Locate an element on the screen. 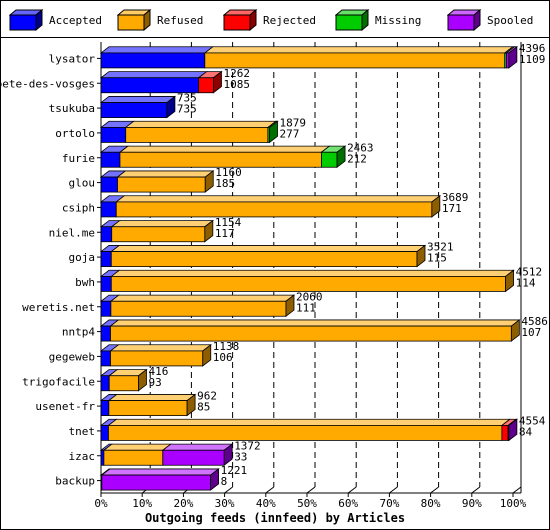 This screenshot has width=550, height=530. feed-label: furie is located at coordinates (78, 158).